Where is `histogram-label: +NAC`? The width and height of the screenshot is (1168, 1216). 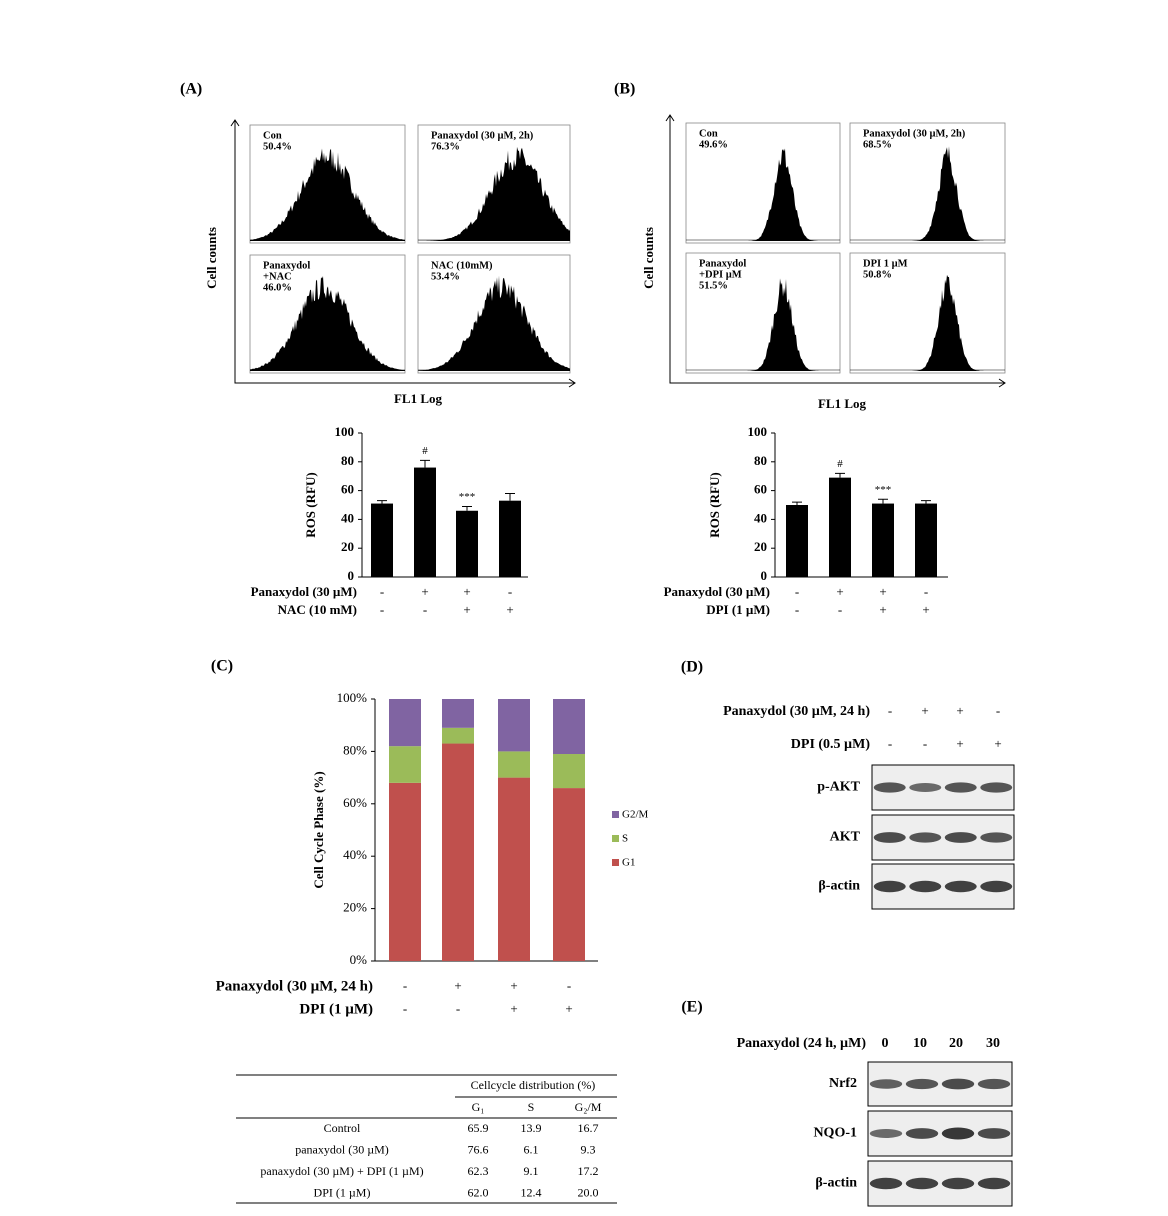 histogram-label: +NAC is located at coordinates (277, 276).